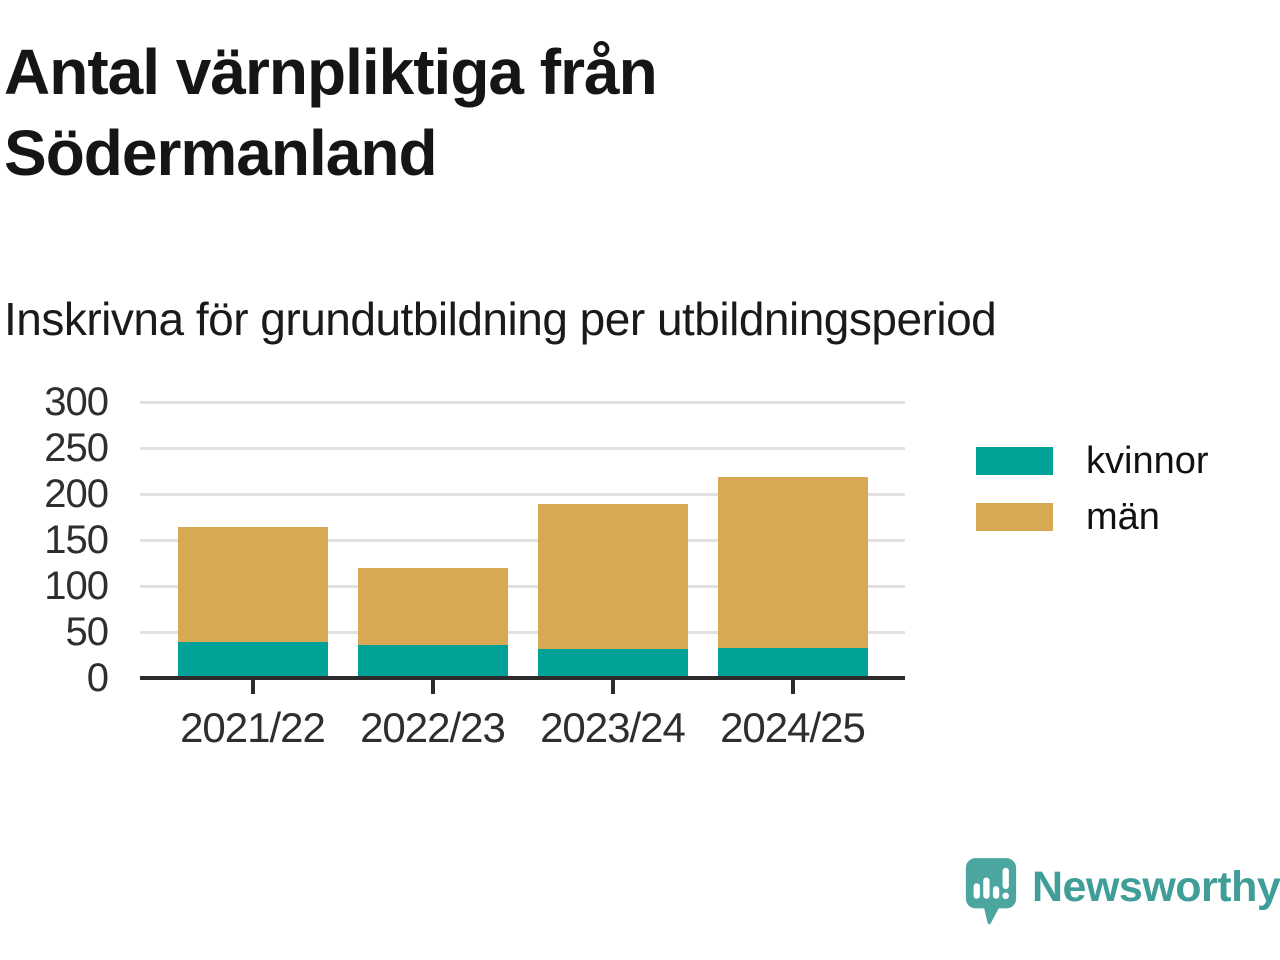  Describe the element at coordinates (1092, 489) in the screenshot. I see `legend: kvinnor män` at that location.